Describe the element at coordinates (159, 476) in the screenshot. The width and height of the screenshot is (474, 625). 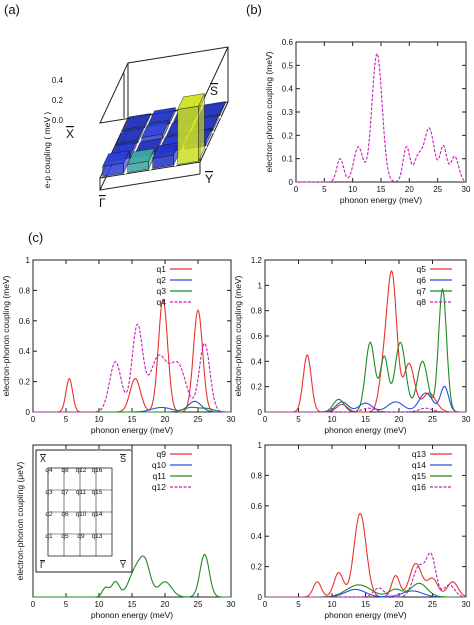
I see `legend-label: q11` at that location.